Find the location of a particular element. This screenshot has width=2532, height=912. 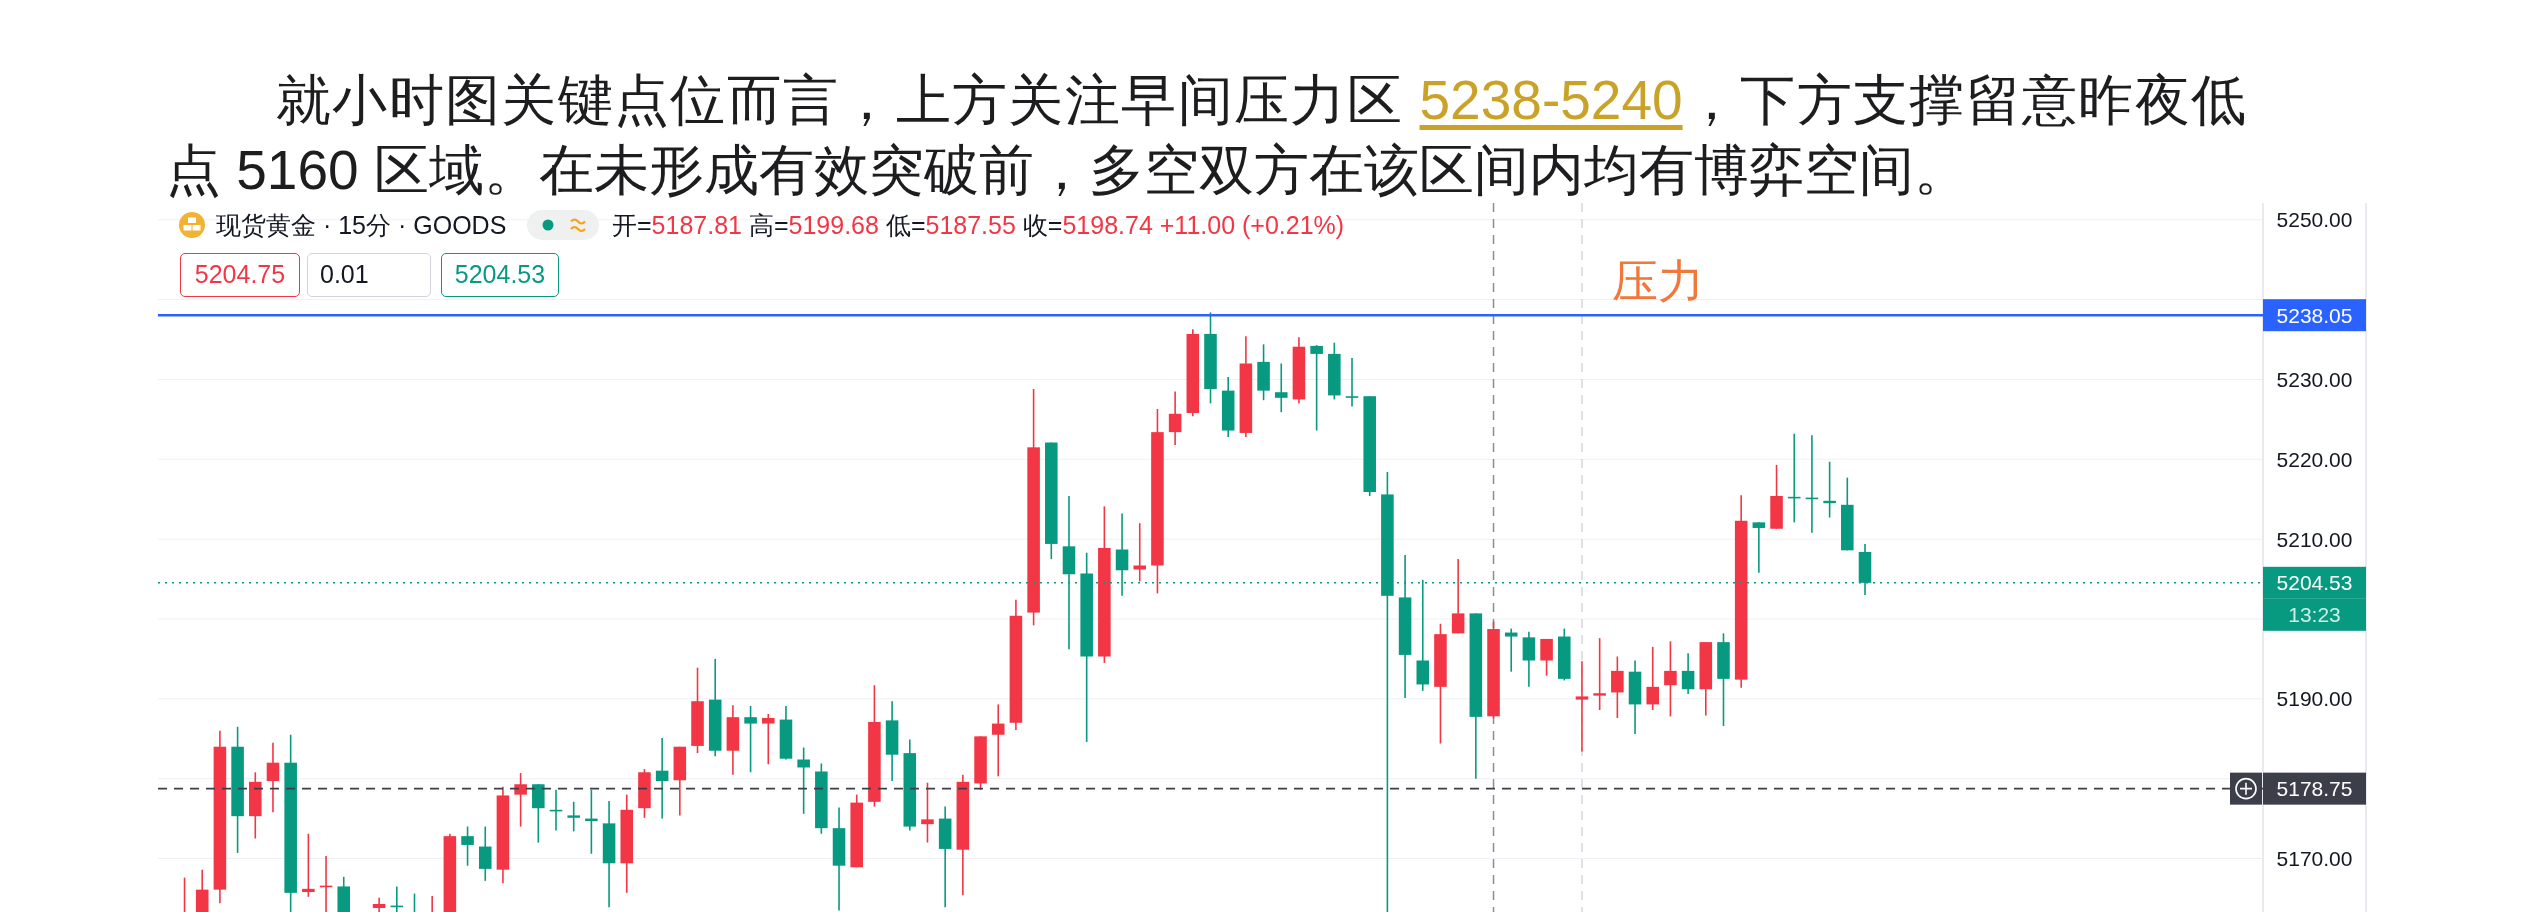

y-tick-label: 5250.00 is located at coordinates (2314, 220).